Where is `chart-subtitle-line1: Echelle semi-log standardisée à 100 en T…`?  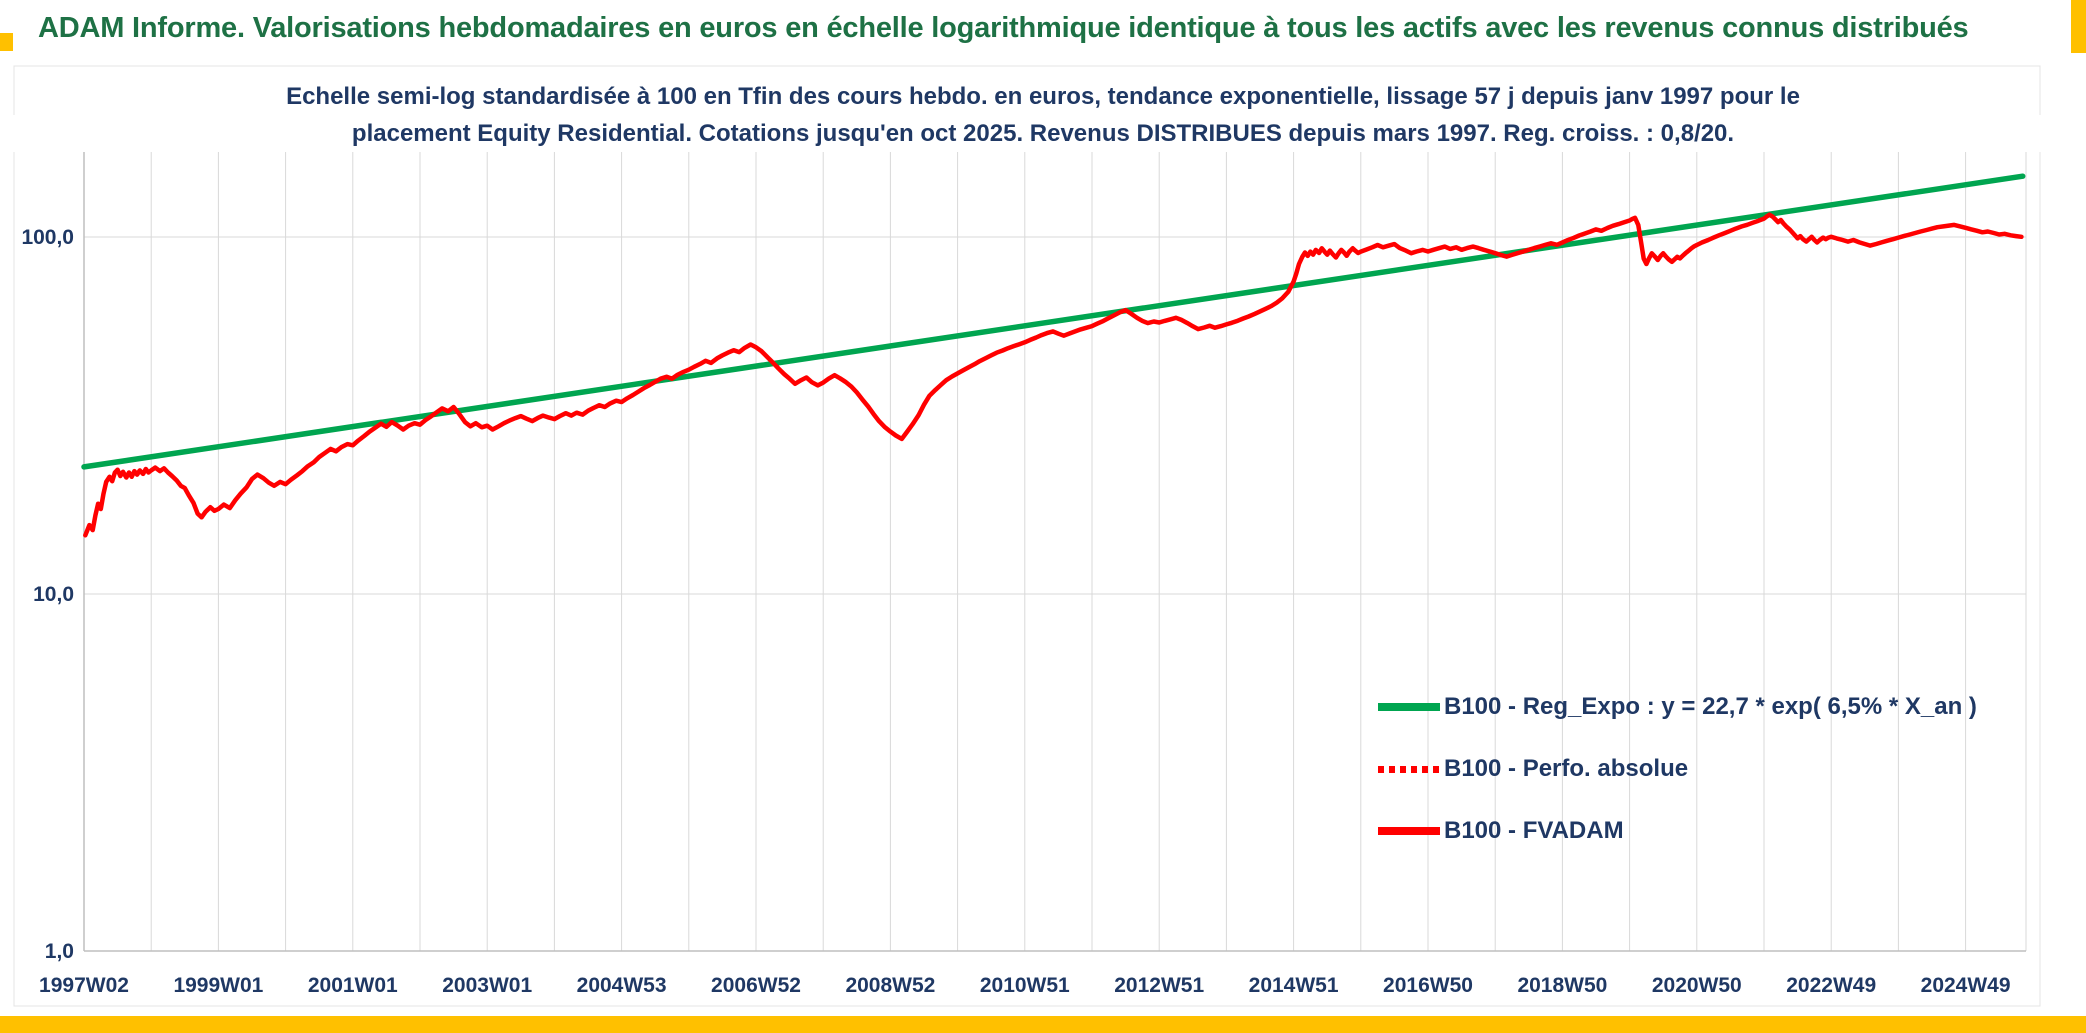 chart-subtitle-line1: Echelle semi-log standardisée à 100 en T… is located at coordinates (1043, 96).